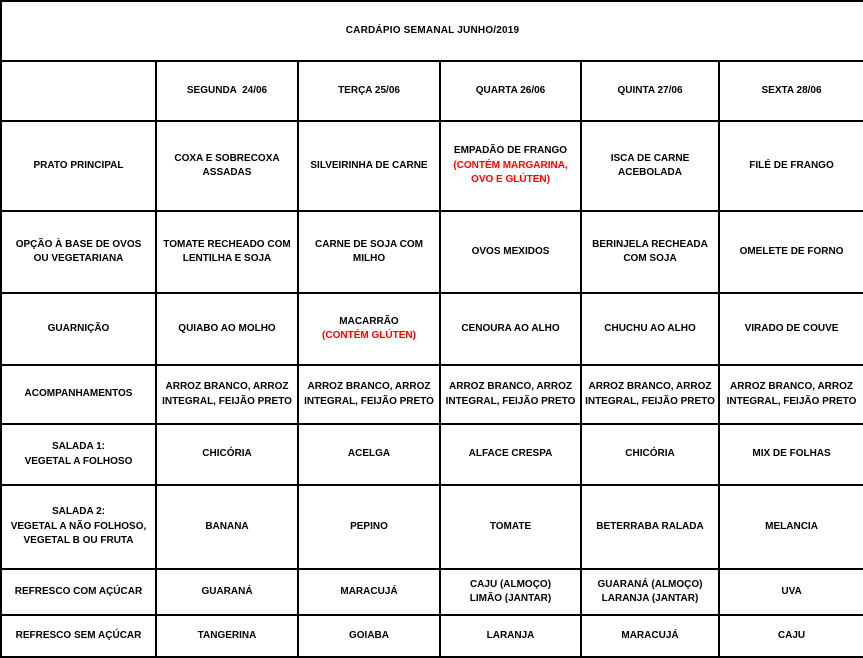  I want to click on menu-item-text: PEPINO, so click(369, 526).